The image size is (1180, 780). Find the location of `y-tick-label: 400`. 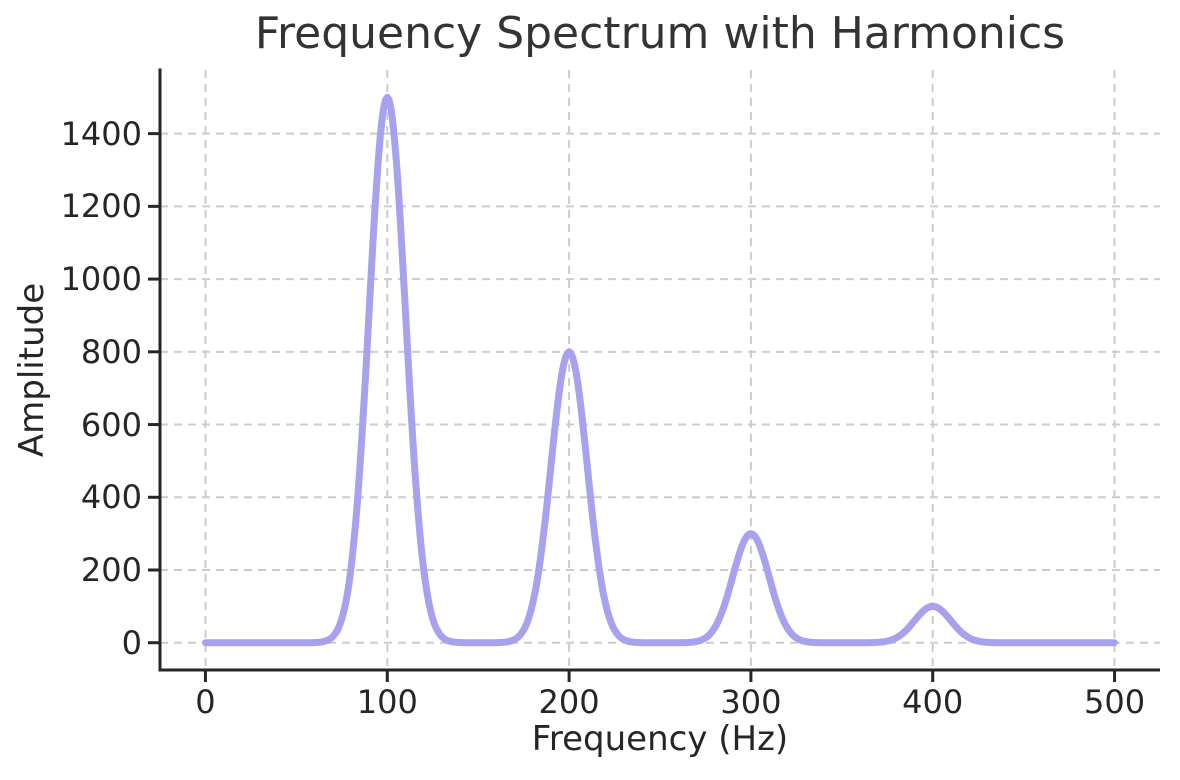

y-tick-label: 400 is located at coordinates (111, 497).